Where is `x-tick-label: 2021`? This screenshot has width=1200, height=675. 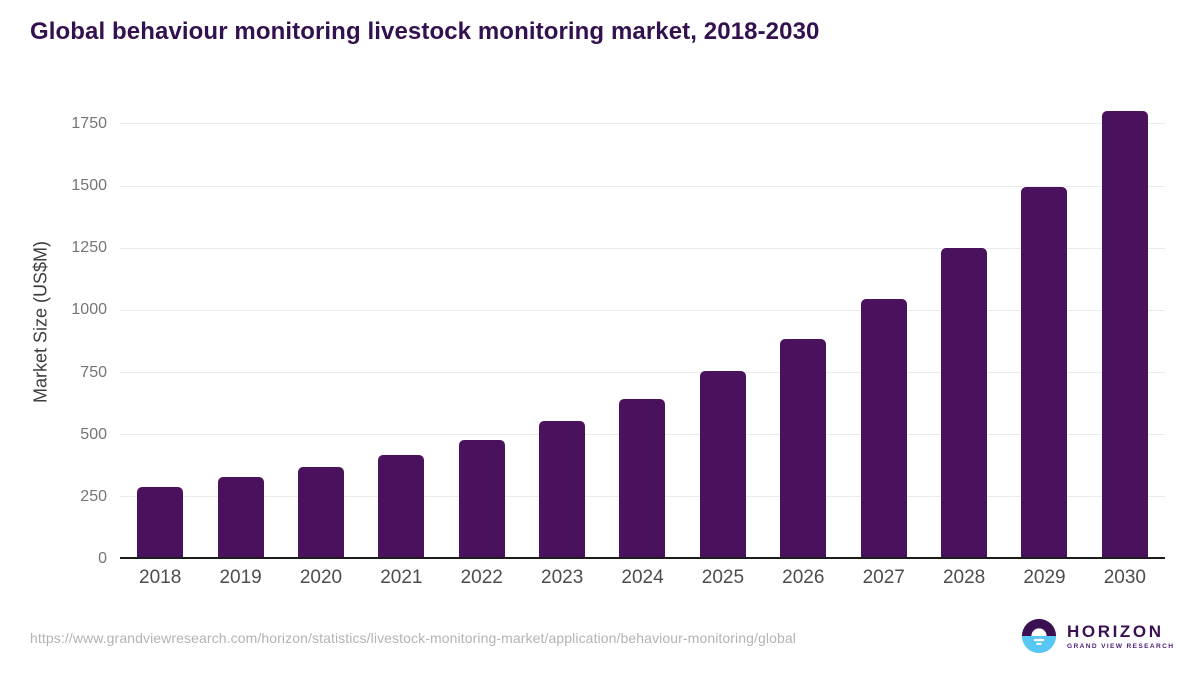 x-tick-label: 2021 is located at coordinates (401, 577).